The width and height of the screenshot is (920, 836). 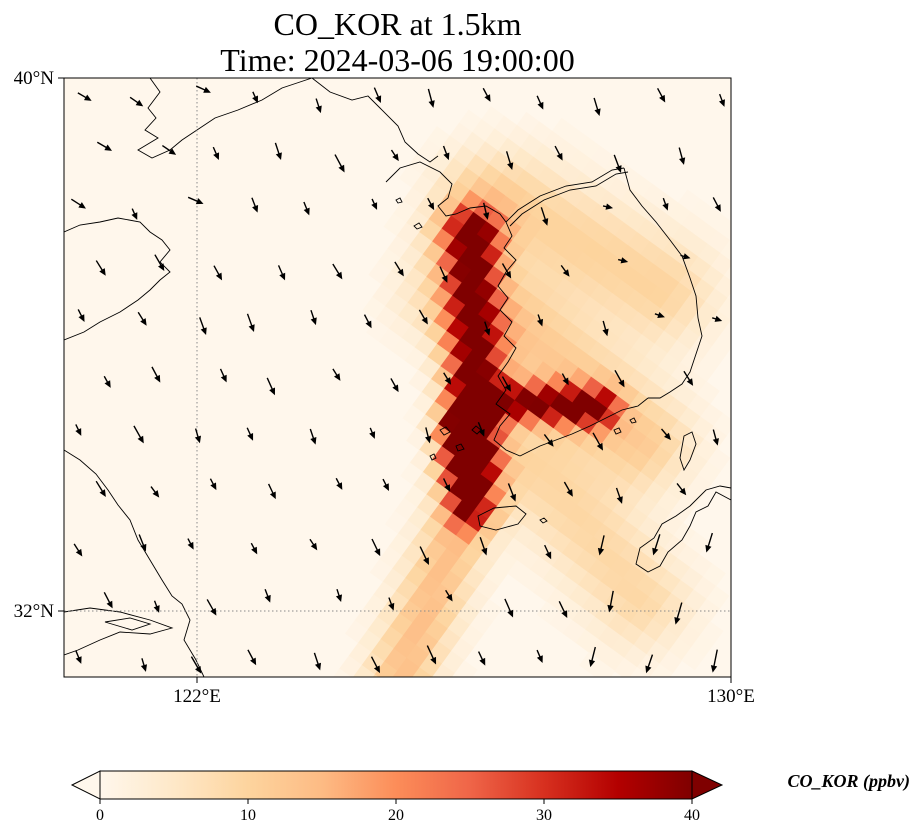 What do you see at coordinates (707, 785) in the screenshot?
I see `colorbar-extend-max` at bounding box center [707, 785].